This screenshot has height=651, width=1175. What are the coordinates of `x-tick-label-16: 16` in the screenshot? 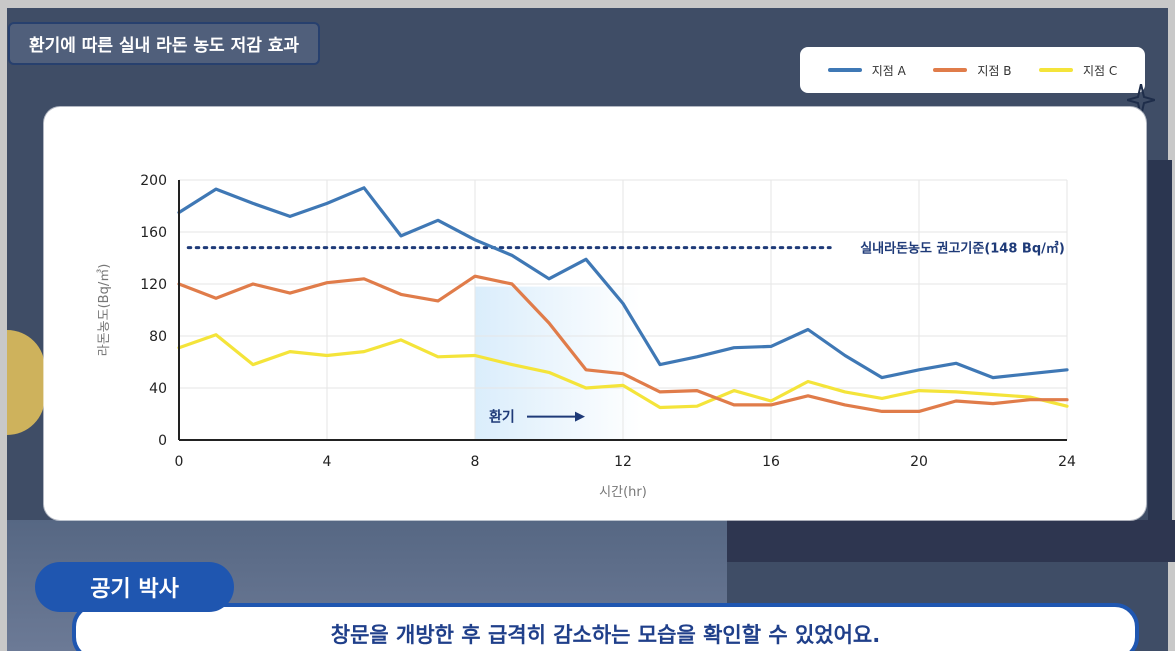 It's located at (771, 462).